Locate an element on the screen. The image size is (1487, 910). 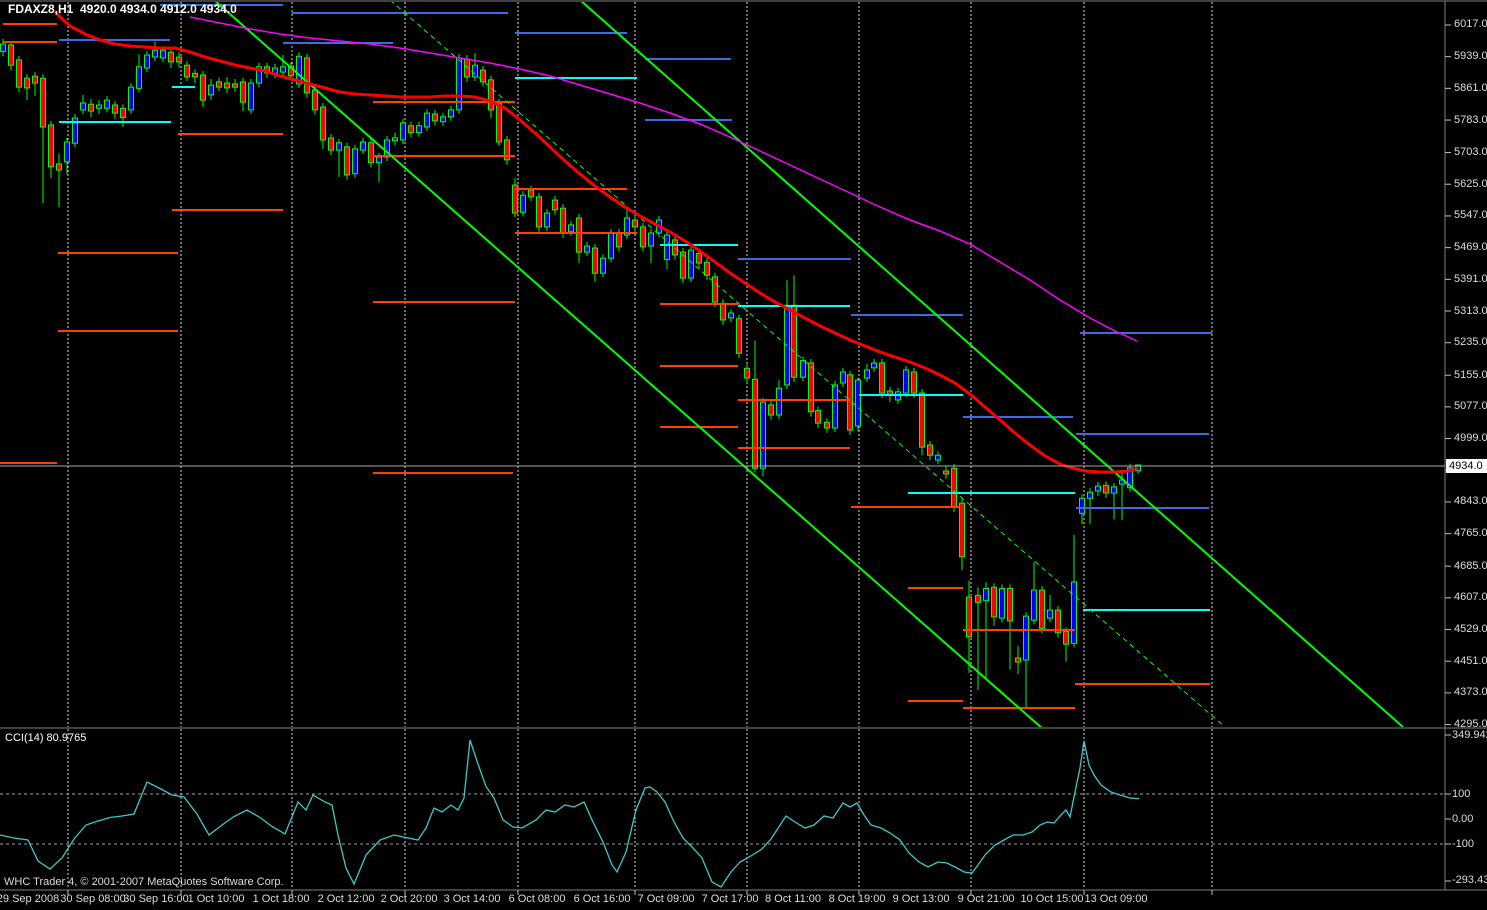
current-price-badge: 4934.0 is located at coordinates (1466, 466).